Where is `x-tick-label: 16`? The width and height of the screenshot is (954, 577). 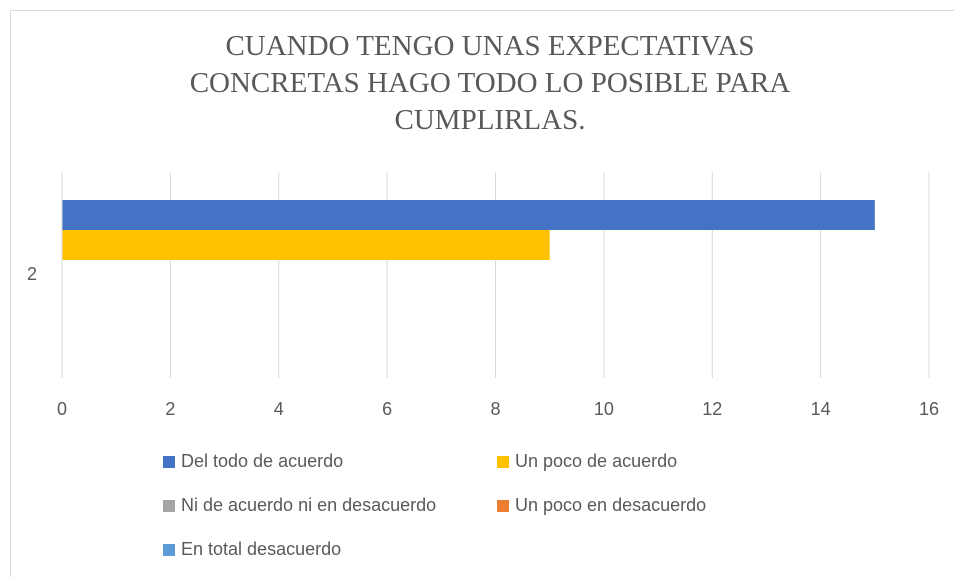
x-tick-label: 16 is located at coordinates (929, 409).